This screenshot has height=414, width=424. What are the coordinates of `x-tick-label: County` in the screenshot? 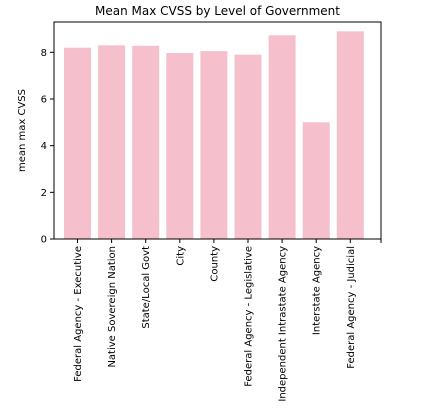 It's located at (214, 264).